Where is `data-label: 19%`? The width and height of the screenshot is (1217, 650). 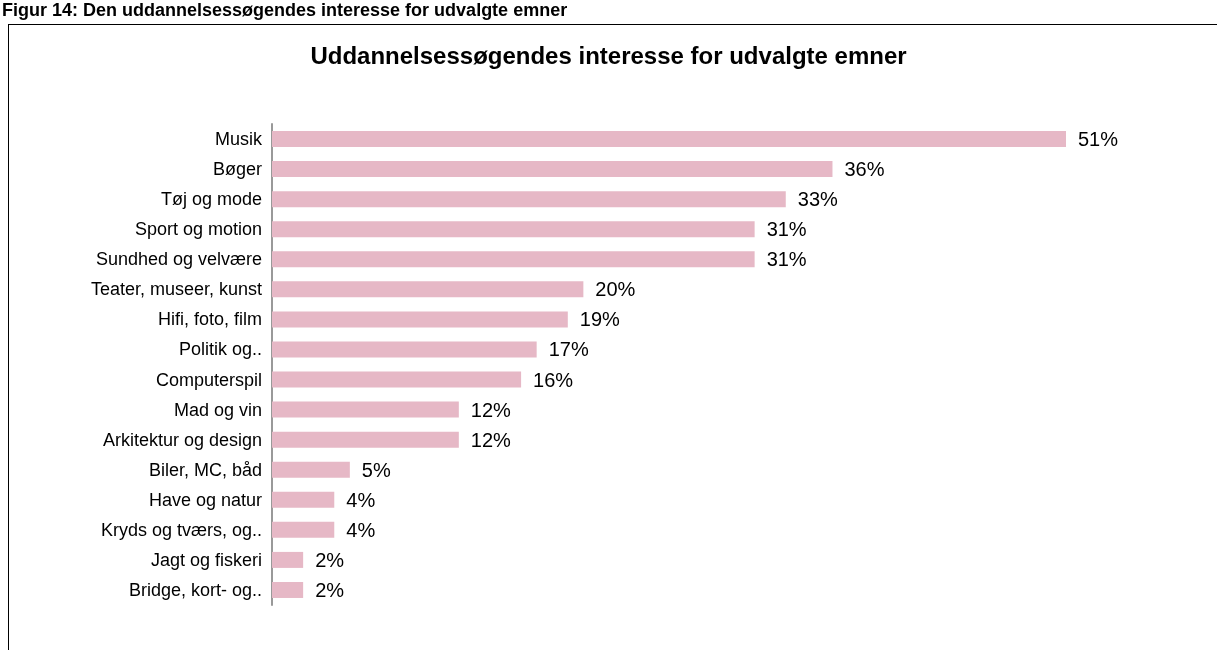 data-label: 19% is located at coordinates (600, 319).